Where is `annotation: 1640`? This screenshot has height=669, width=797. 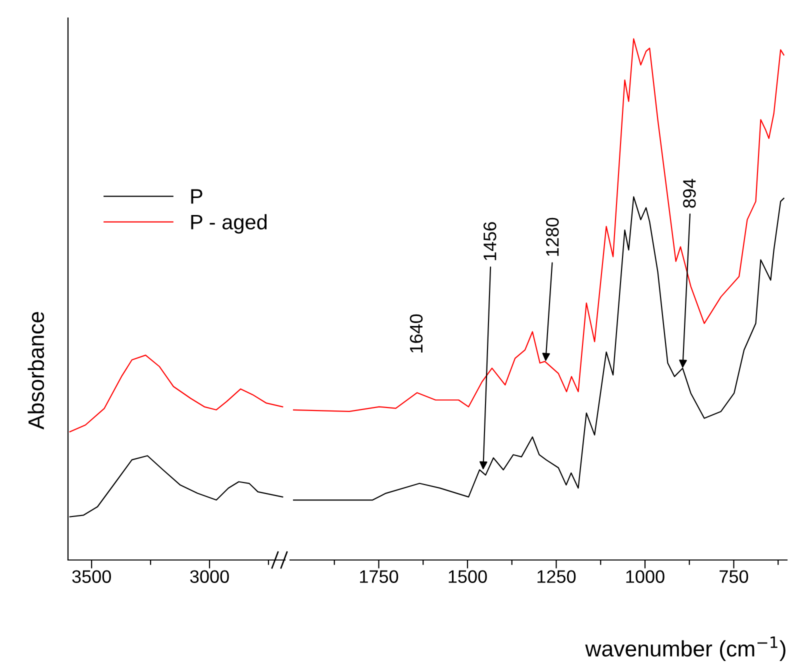 annotation: 1640 is located at coordinates (416, 333).